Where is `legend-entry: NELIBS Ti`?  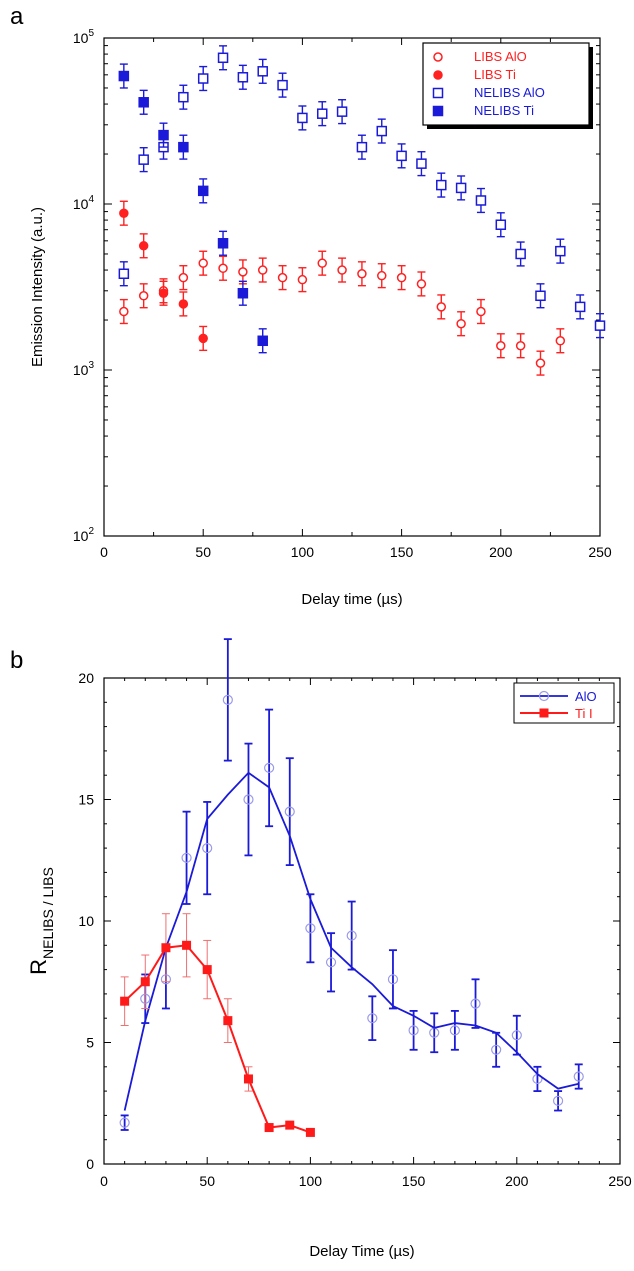 legend-entry: NELIBS Ti is located at coordinates (504, 110).